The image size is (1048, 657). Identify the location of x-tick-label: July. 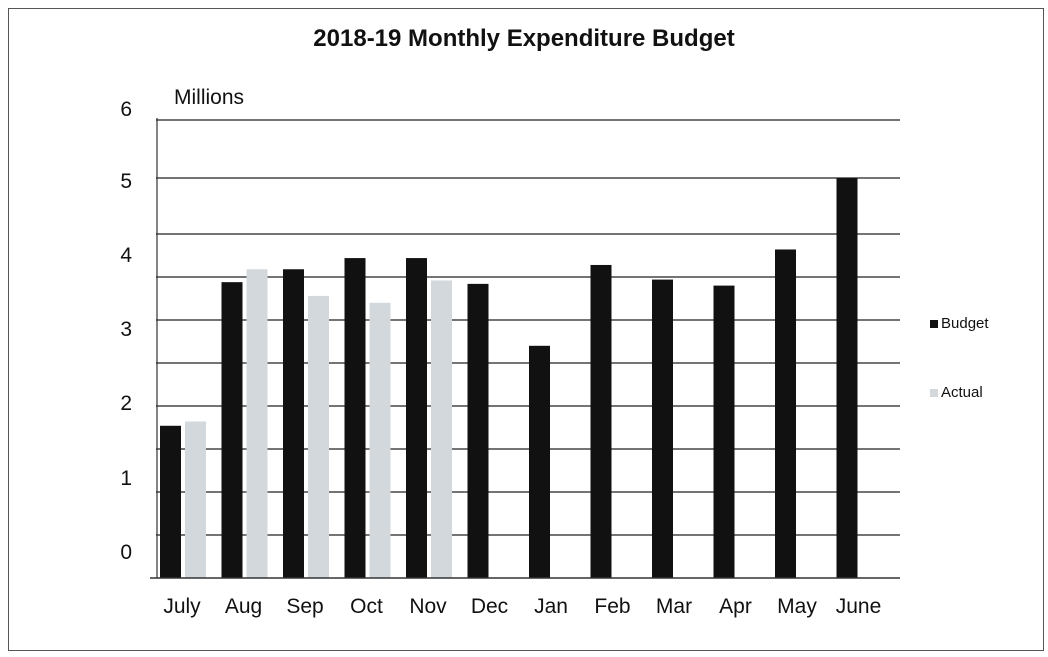
(182, 606).